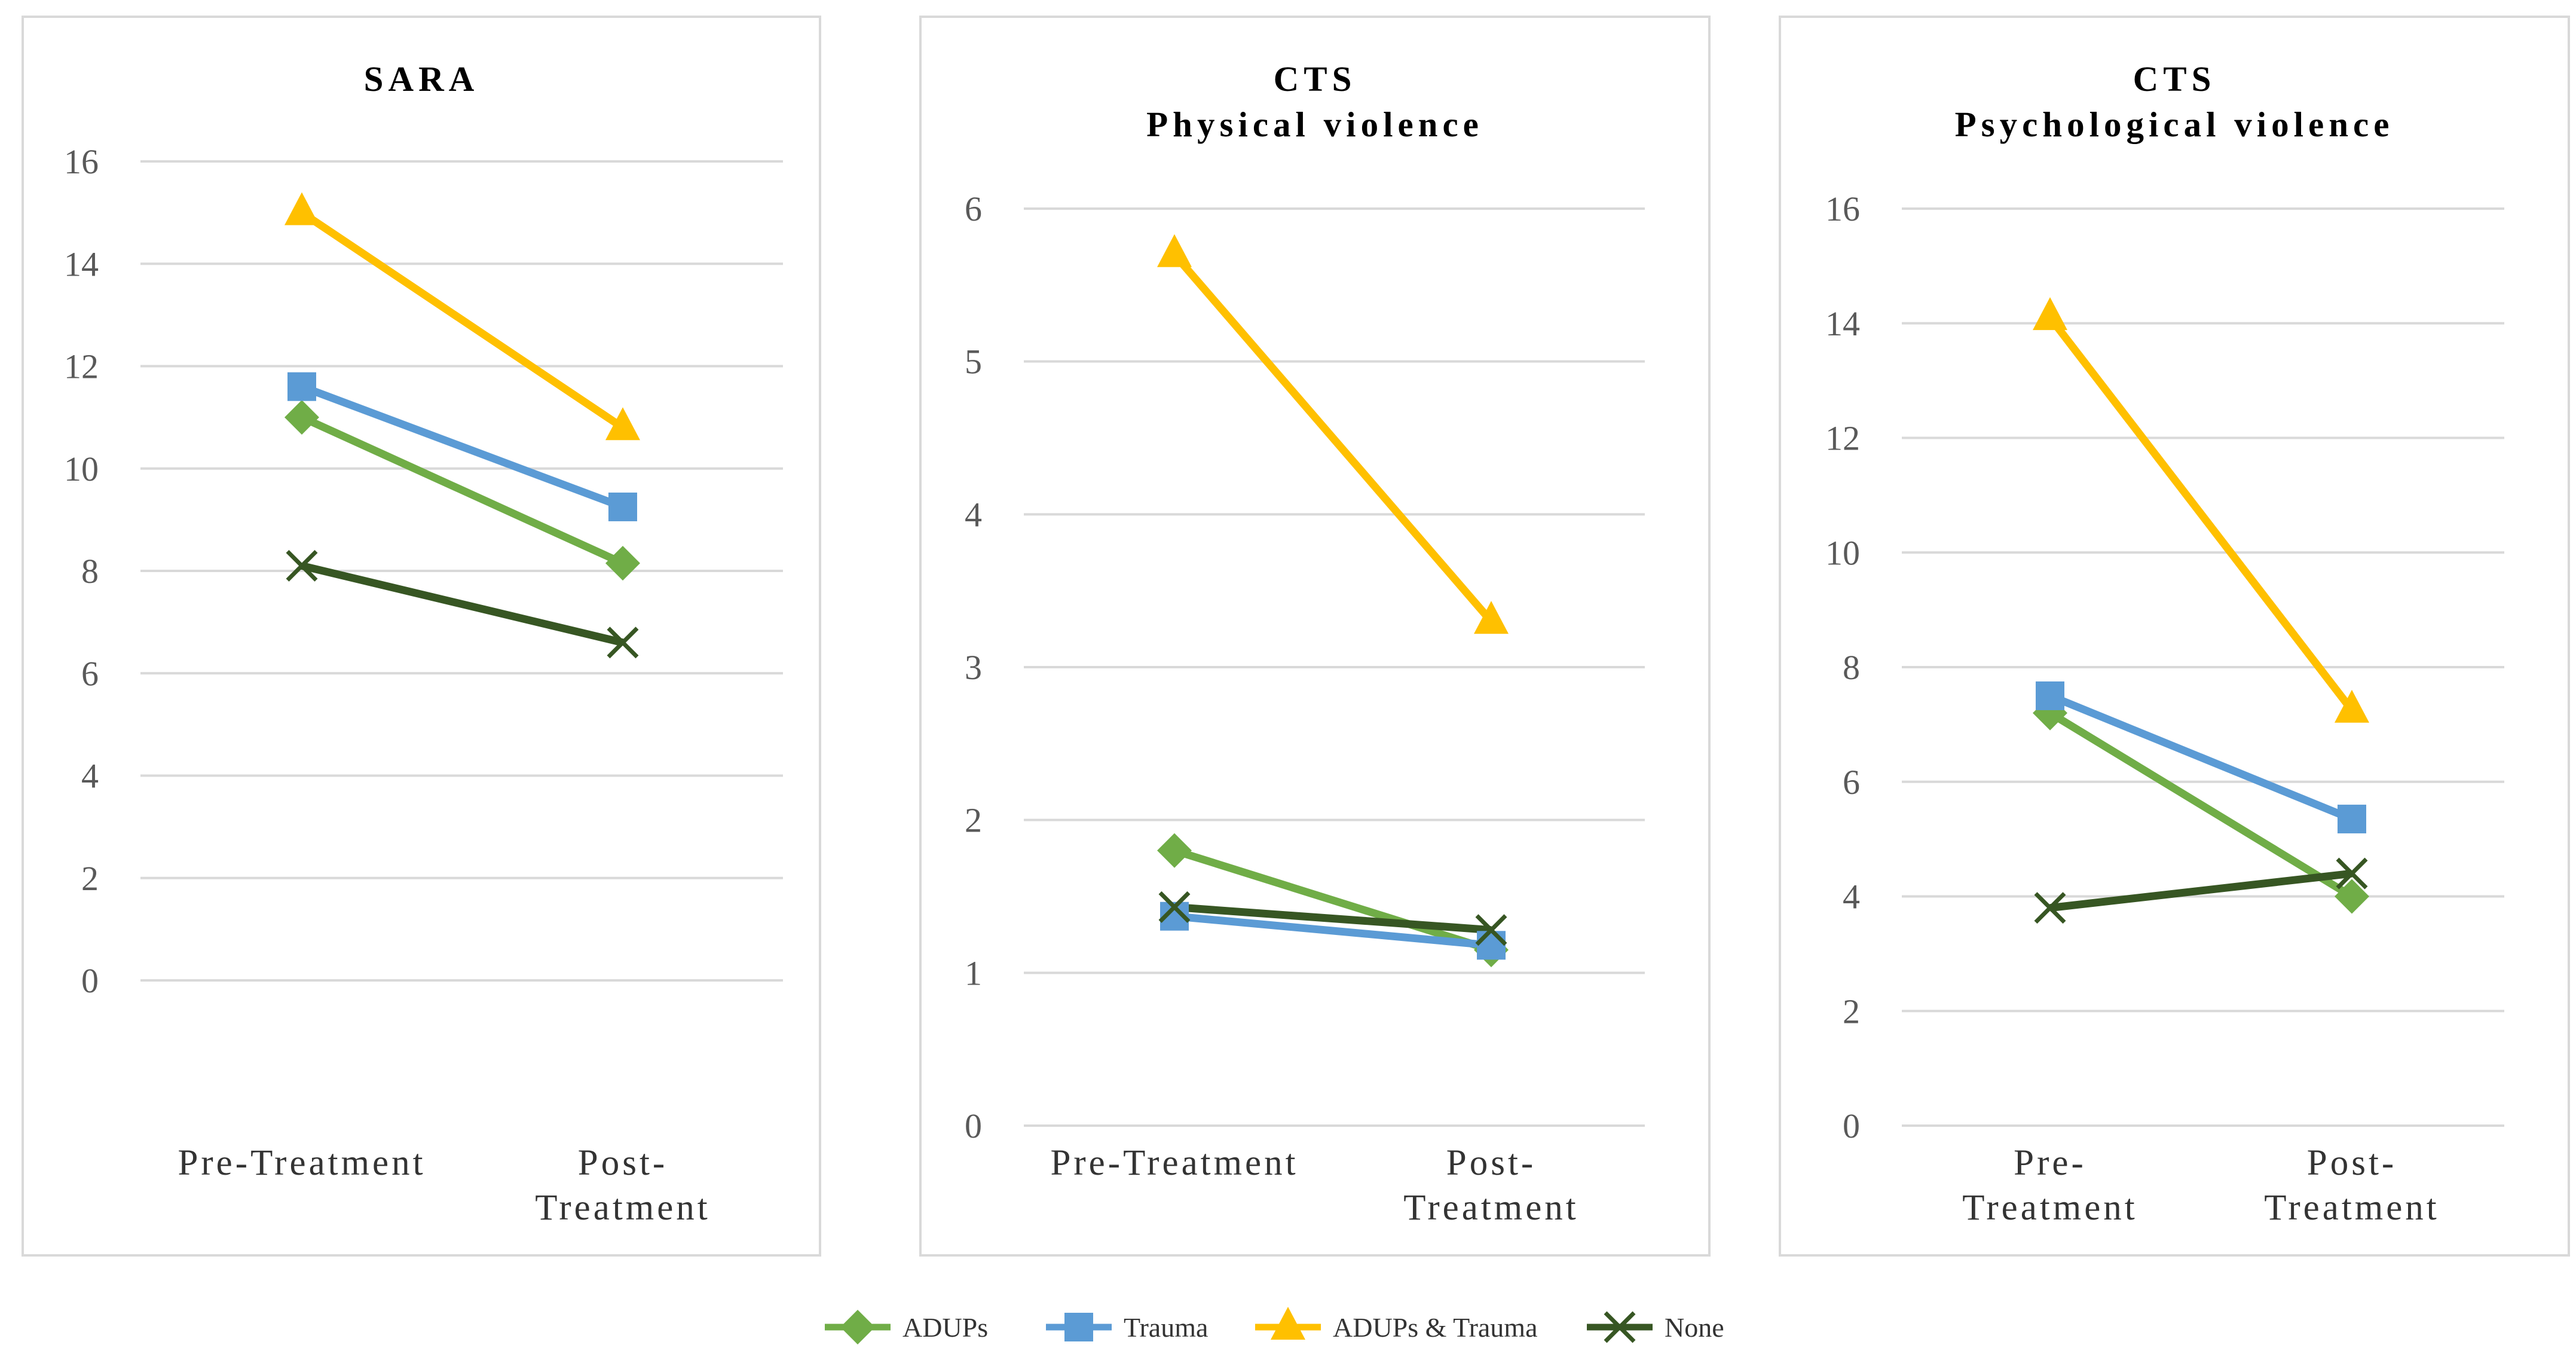 The height and width of the screenshot is (1357, 2576). I want to click on x-category-label: Pre-, so click(2050, 1163).